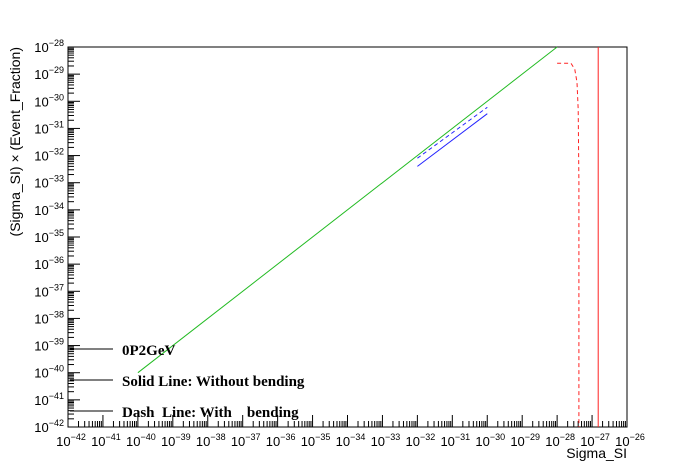  Describe the element at coordinates (316, 440) in the screenshot. I see `x-tick-label: 10−35` at that location.